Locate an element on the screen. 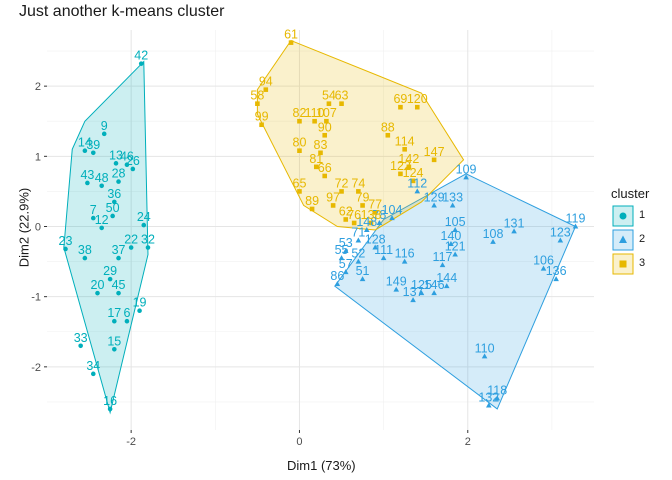 Image resolution: width=672 pixels, height=480 pixels. point-label: 32 is located at coordinates (148, 240).